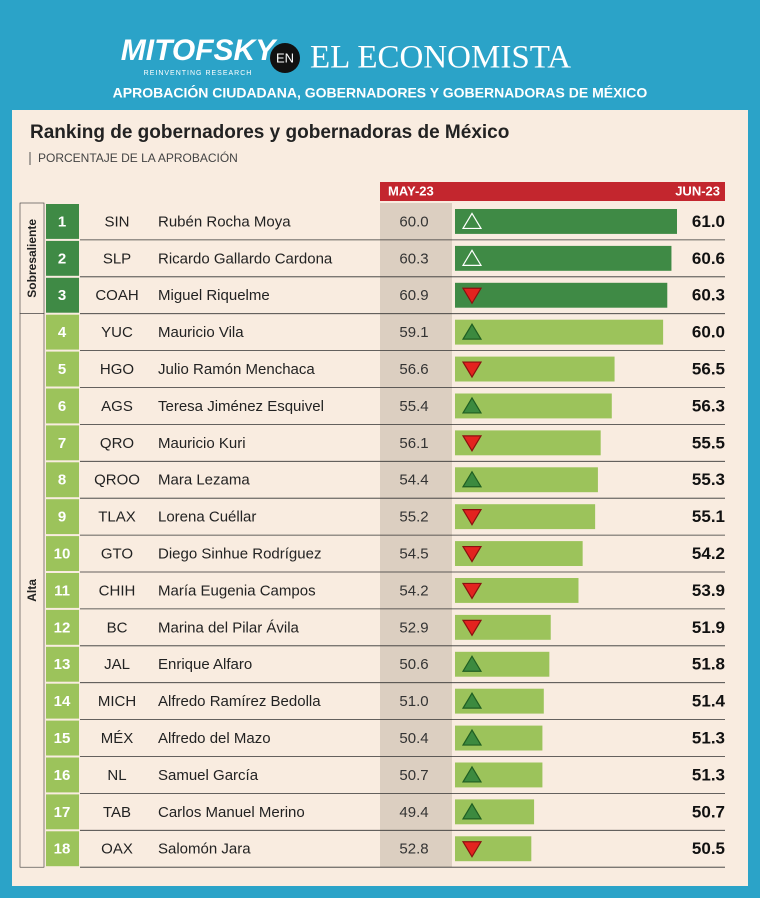 The width and height of the screenshot is (760, 902). Describe the element at coordinates (116, 221) in the screenshot. I see `state: SIN` at that location.